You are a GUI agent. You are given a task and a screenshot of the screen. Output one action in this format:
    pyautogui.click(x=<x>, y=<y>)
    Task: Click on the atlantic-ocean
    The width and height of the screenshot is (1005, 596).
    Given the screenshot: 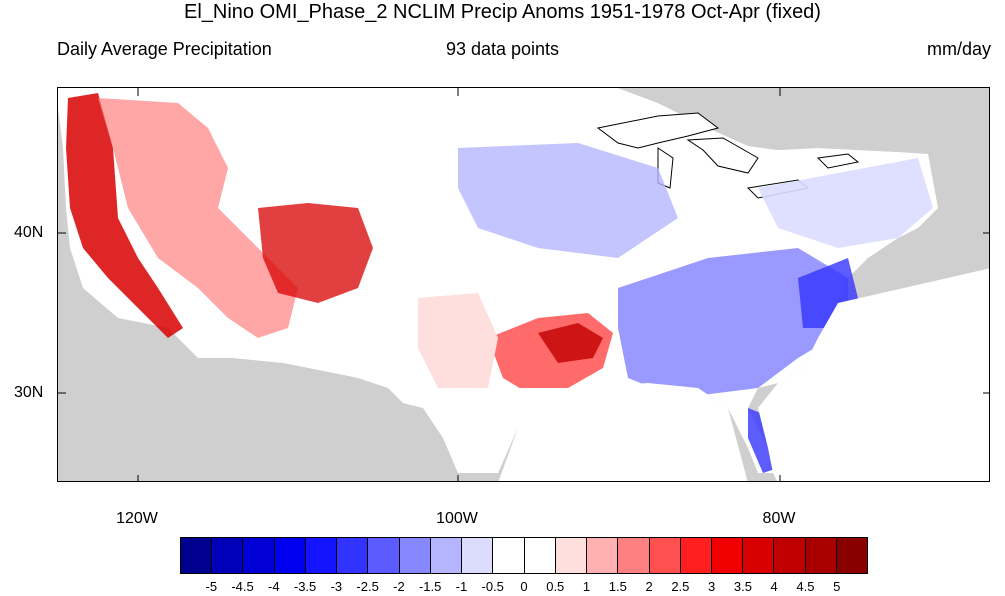 What is the action you would take?
    pyautogui.click(x=873, y=374)
    